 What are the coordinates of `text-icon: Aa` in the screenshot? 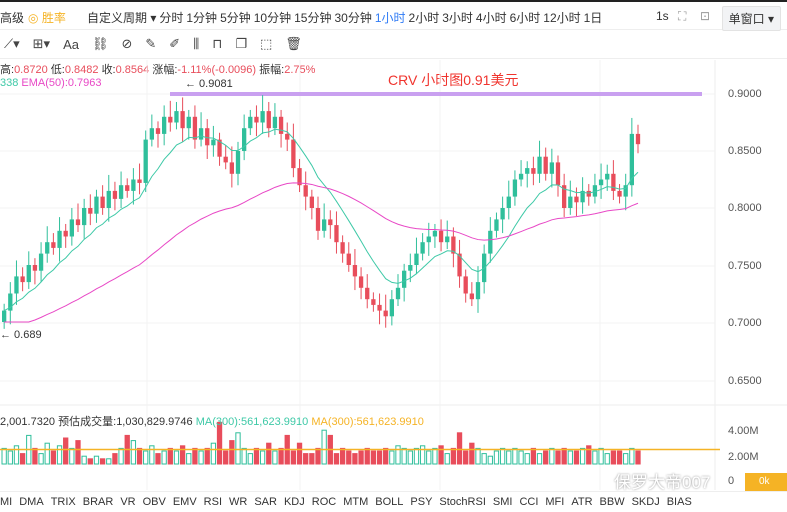 It's located at (71, 44).